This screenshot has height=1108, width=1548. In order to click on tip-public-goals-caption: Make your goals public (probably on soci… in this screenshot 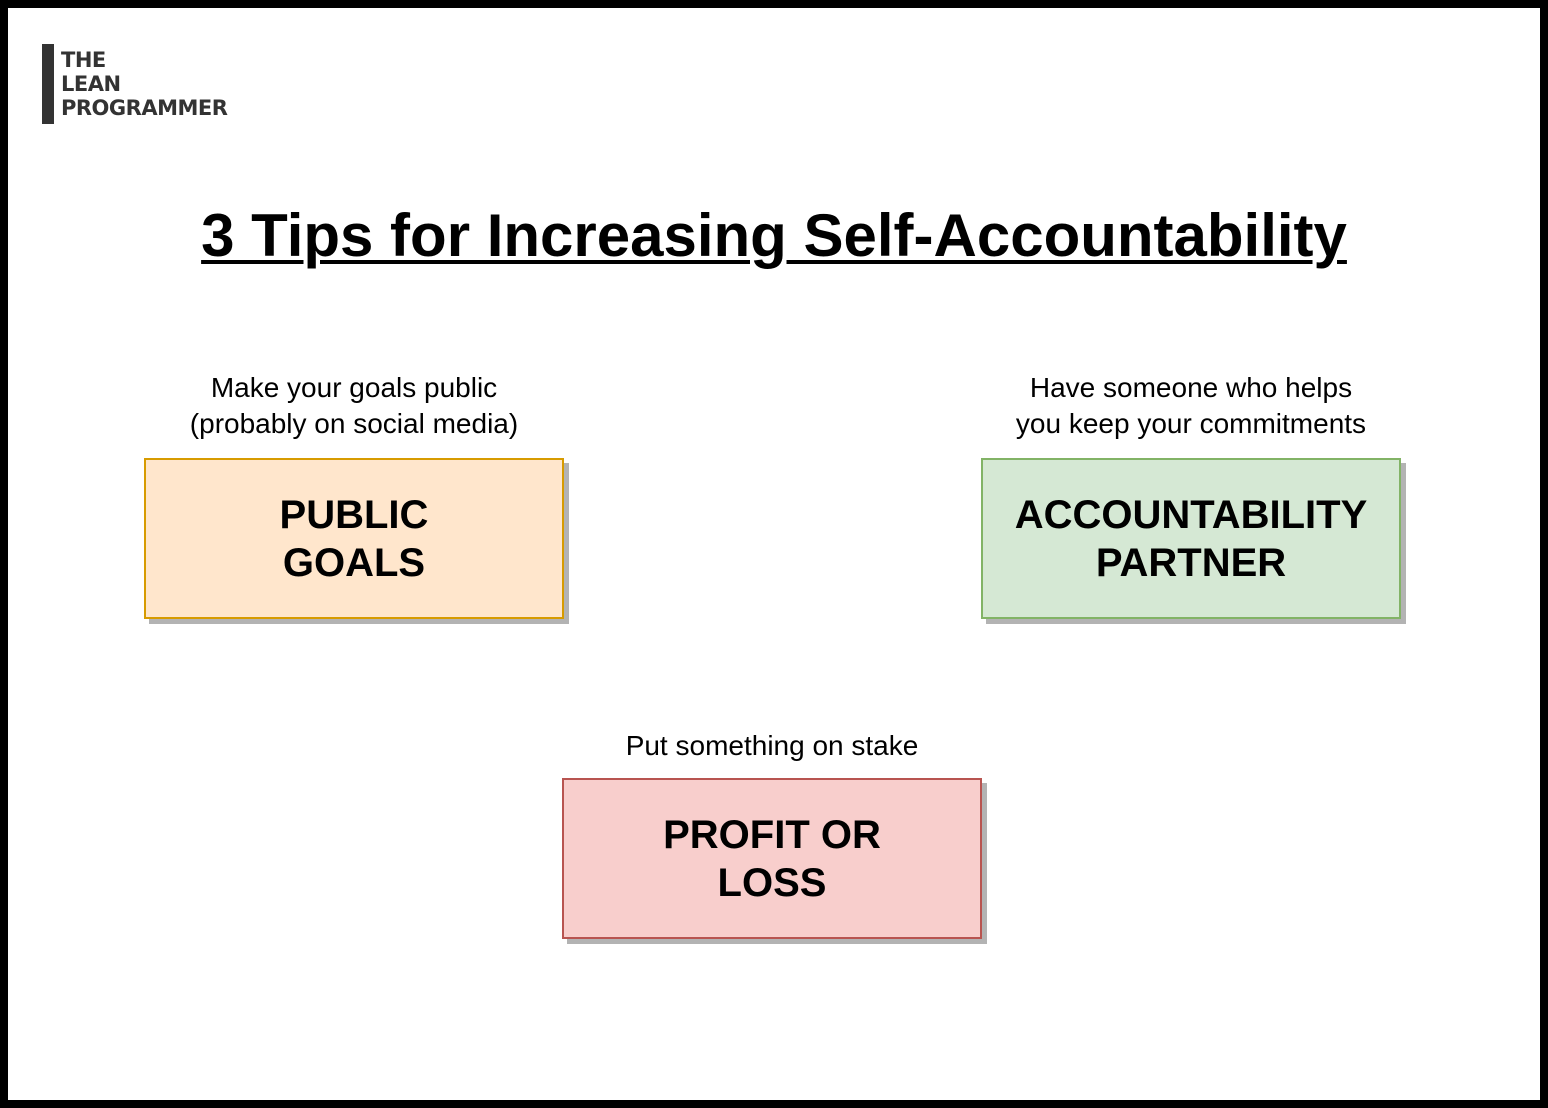, I will do `click(354, 406)`.